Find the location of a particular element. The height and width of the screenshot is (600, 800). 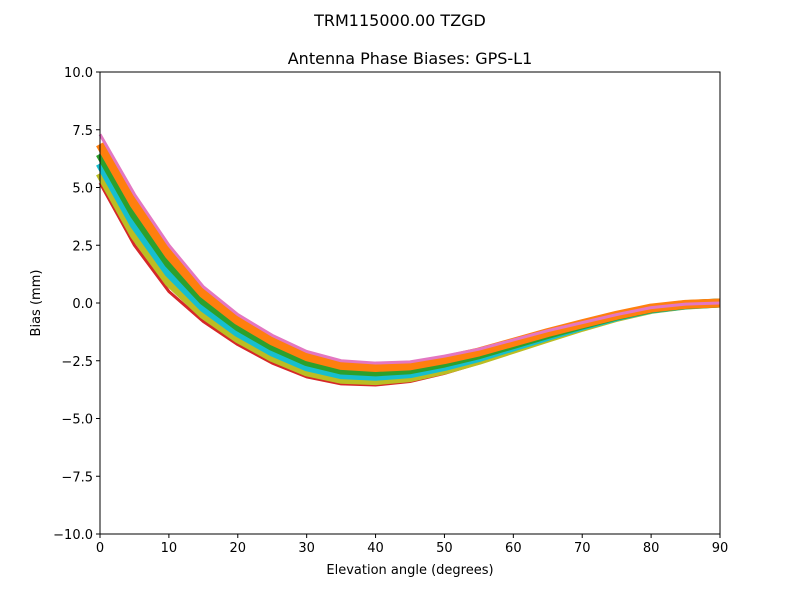

x-tick-label: 10 is located at coordinates (169, 548).